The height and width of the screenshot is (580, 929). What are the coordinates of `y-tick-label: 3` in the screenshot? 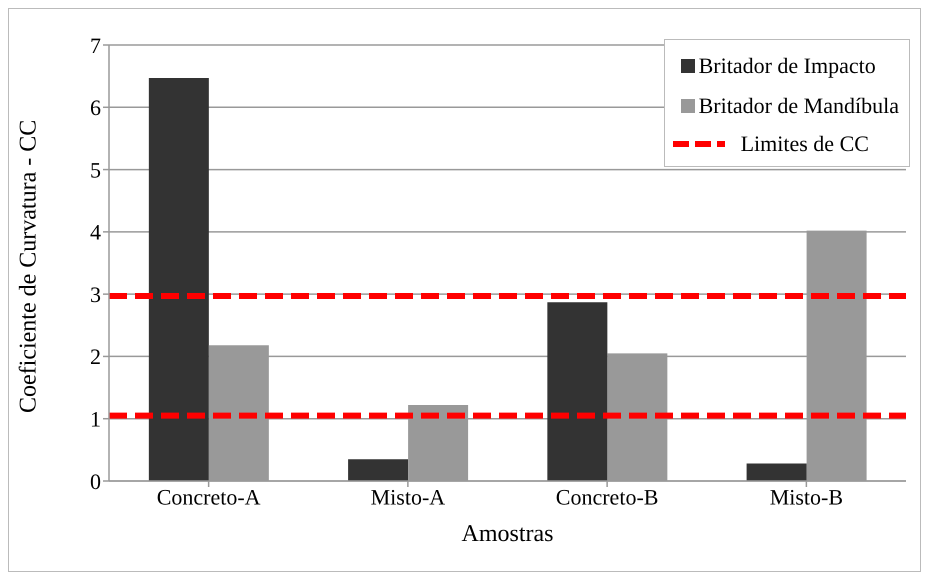 It's located at (95, 294).